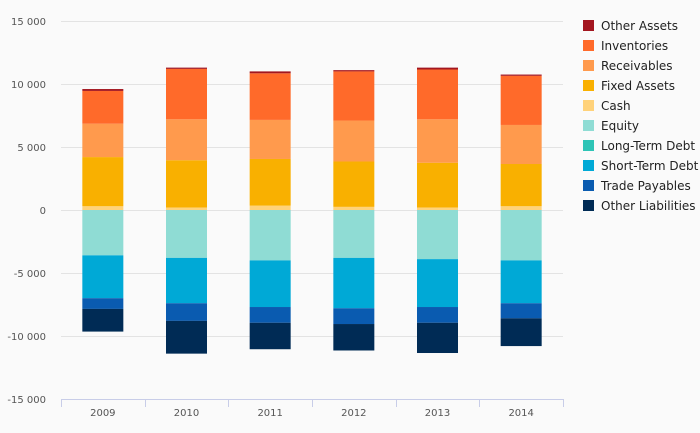  I want to click on legend-item: Long-Term Debt, so click(639, 146).